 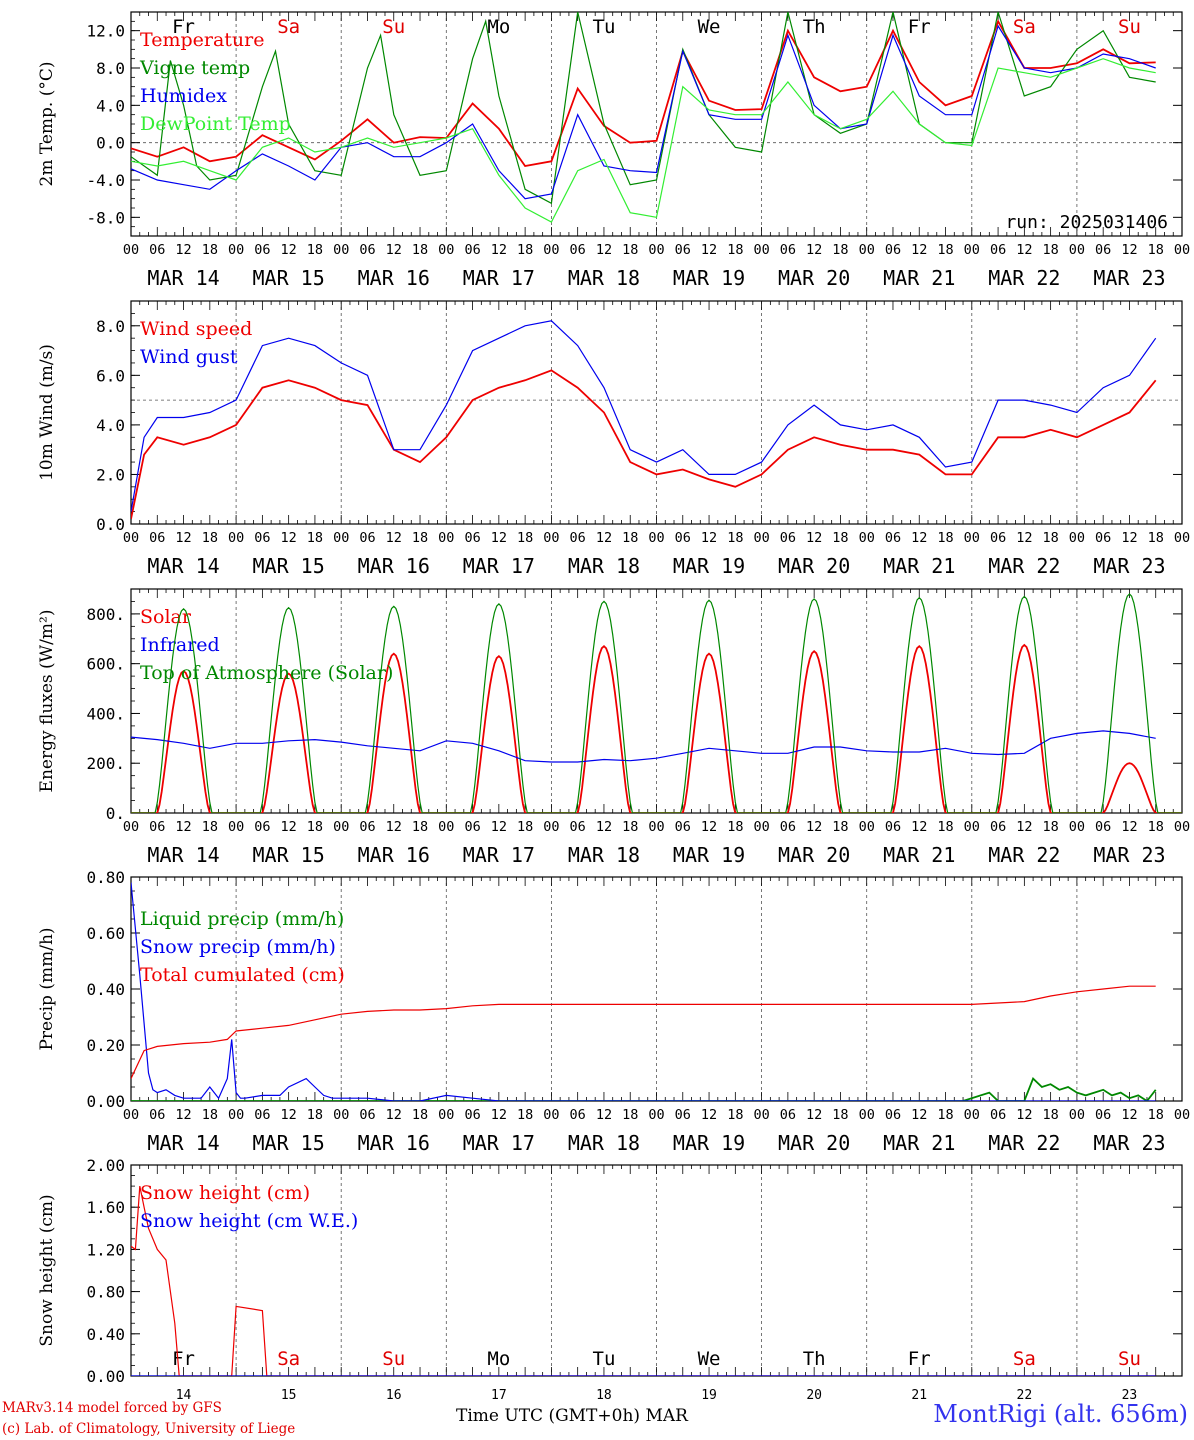 What do you see at coordinates (105, 180) in the screenshot?
I see `y-tick-label: -4.0` at bounding box center [105, 180].